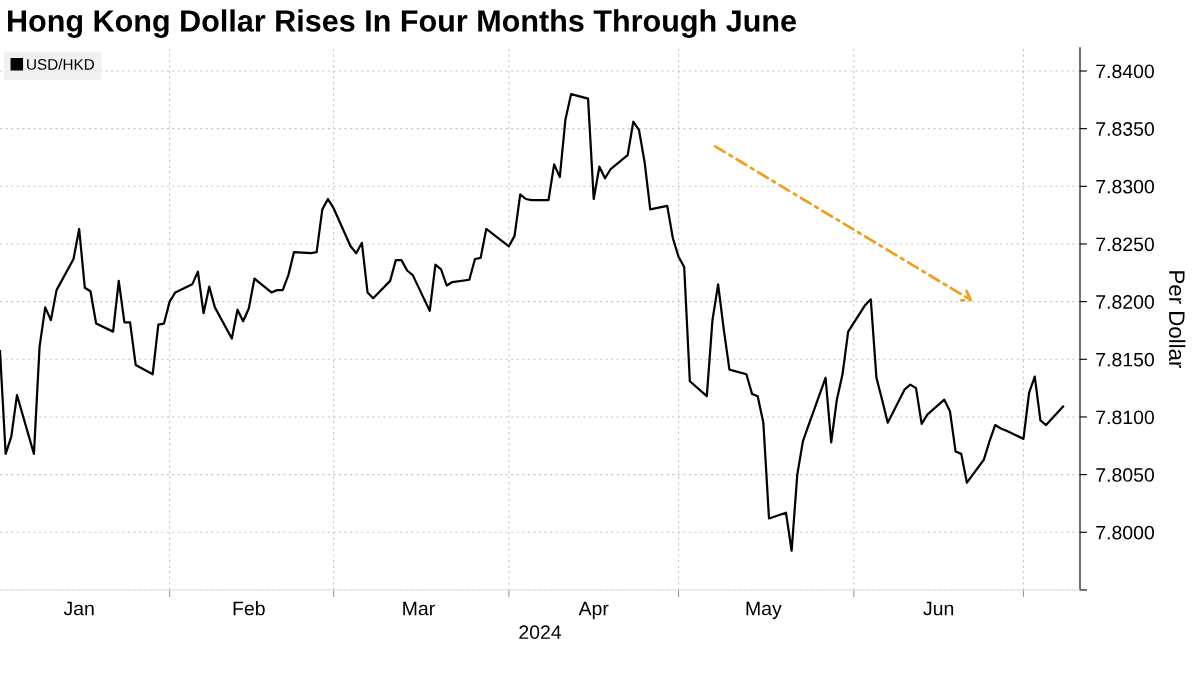  Describe the element at coordinates (78, 608) in the screenshot. I see `x-tick-label: Jan` at that location.